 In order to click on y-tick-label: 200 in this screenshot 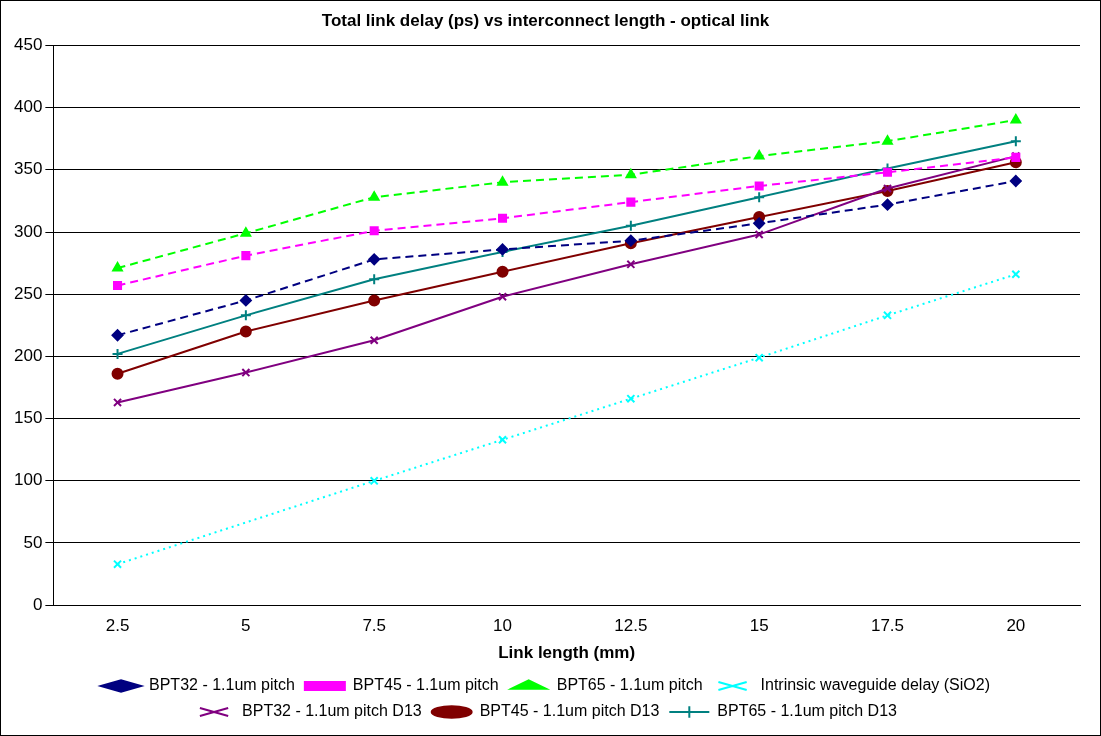, I will do `click(28, 356)`.